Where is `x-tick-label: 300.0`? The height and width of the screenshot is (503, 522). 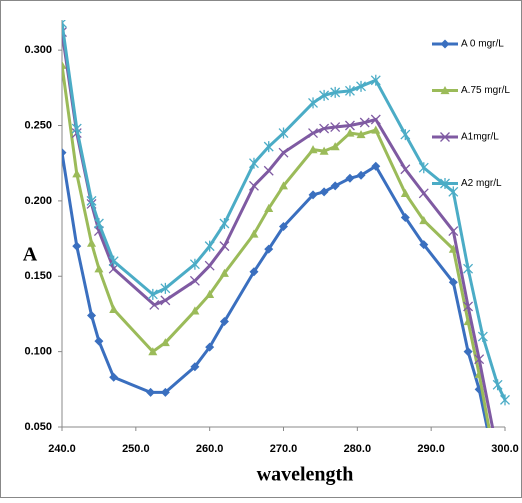 x-tick-label: 300.0 is located at coordinates (505, 449).